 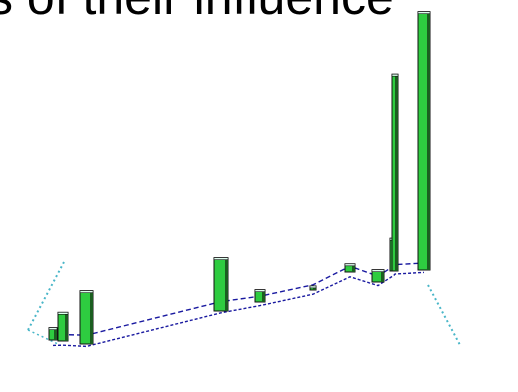 What do you see at coordinates (138, 372) in the screenshot?
I see `bottom-panel` at bounding box center [138, 372].